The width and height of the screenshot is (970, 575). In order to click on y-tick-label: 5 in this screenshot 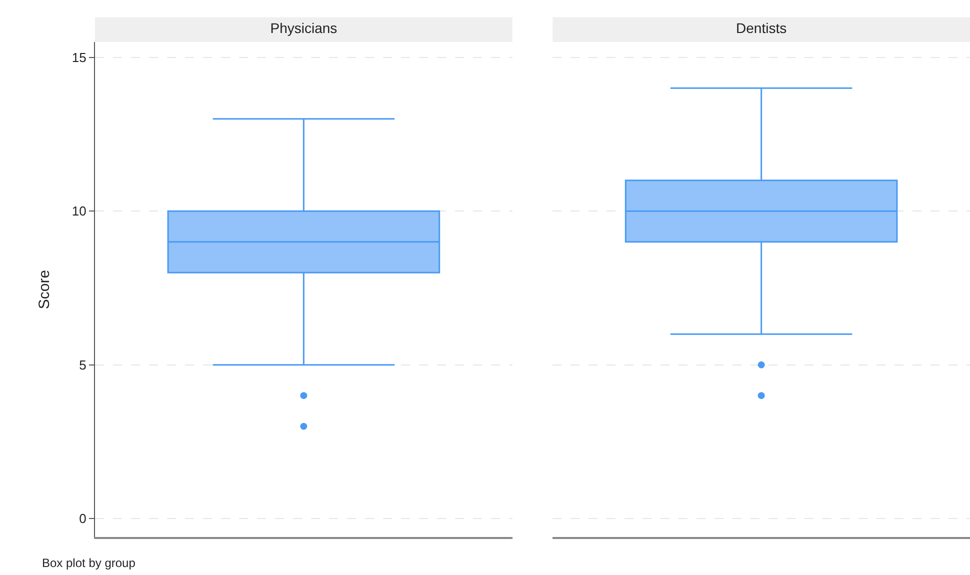, I will do `click(82, 364)`.